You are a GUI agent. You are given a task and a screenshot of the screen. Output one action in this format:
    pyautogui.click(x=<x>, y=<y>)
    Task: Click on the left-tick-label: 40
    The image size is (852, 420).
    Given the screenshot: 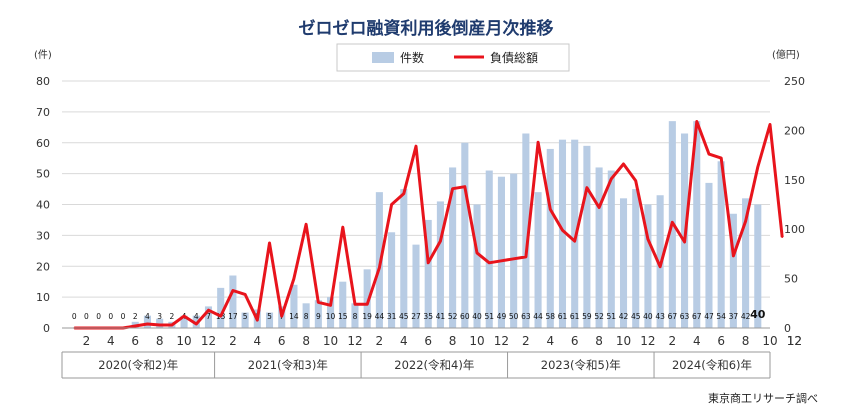 What is the action you would take?
    pyautogui.click(x=43, y=205)
    